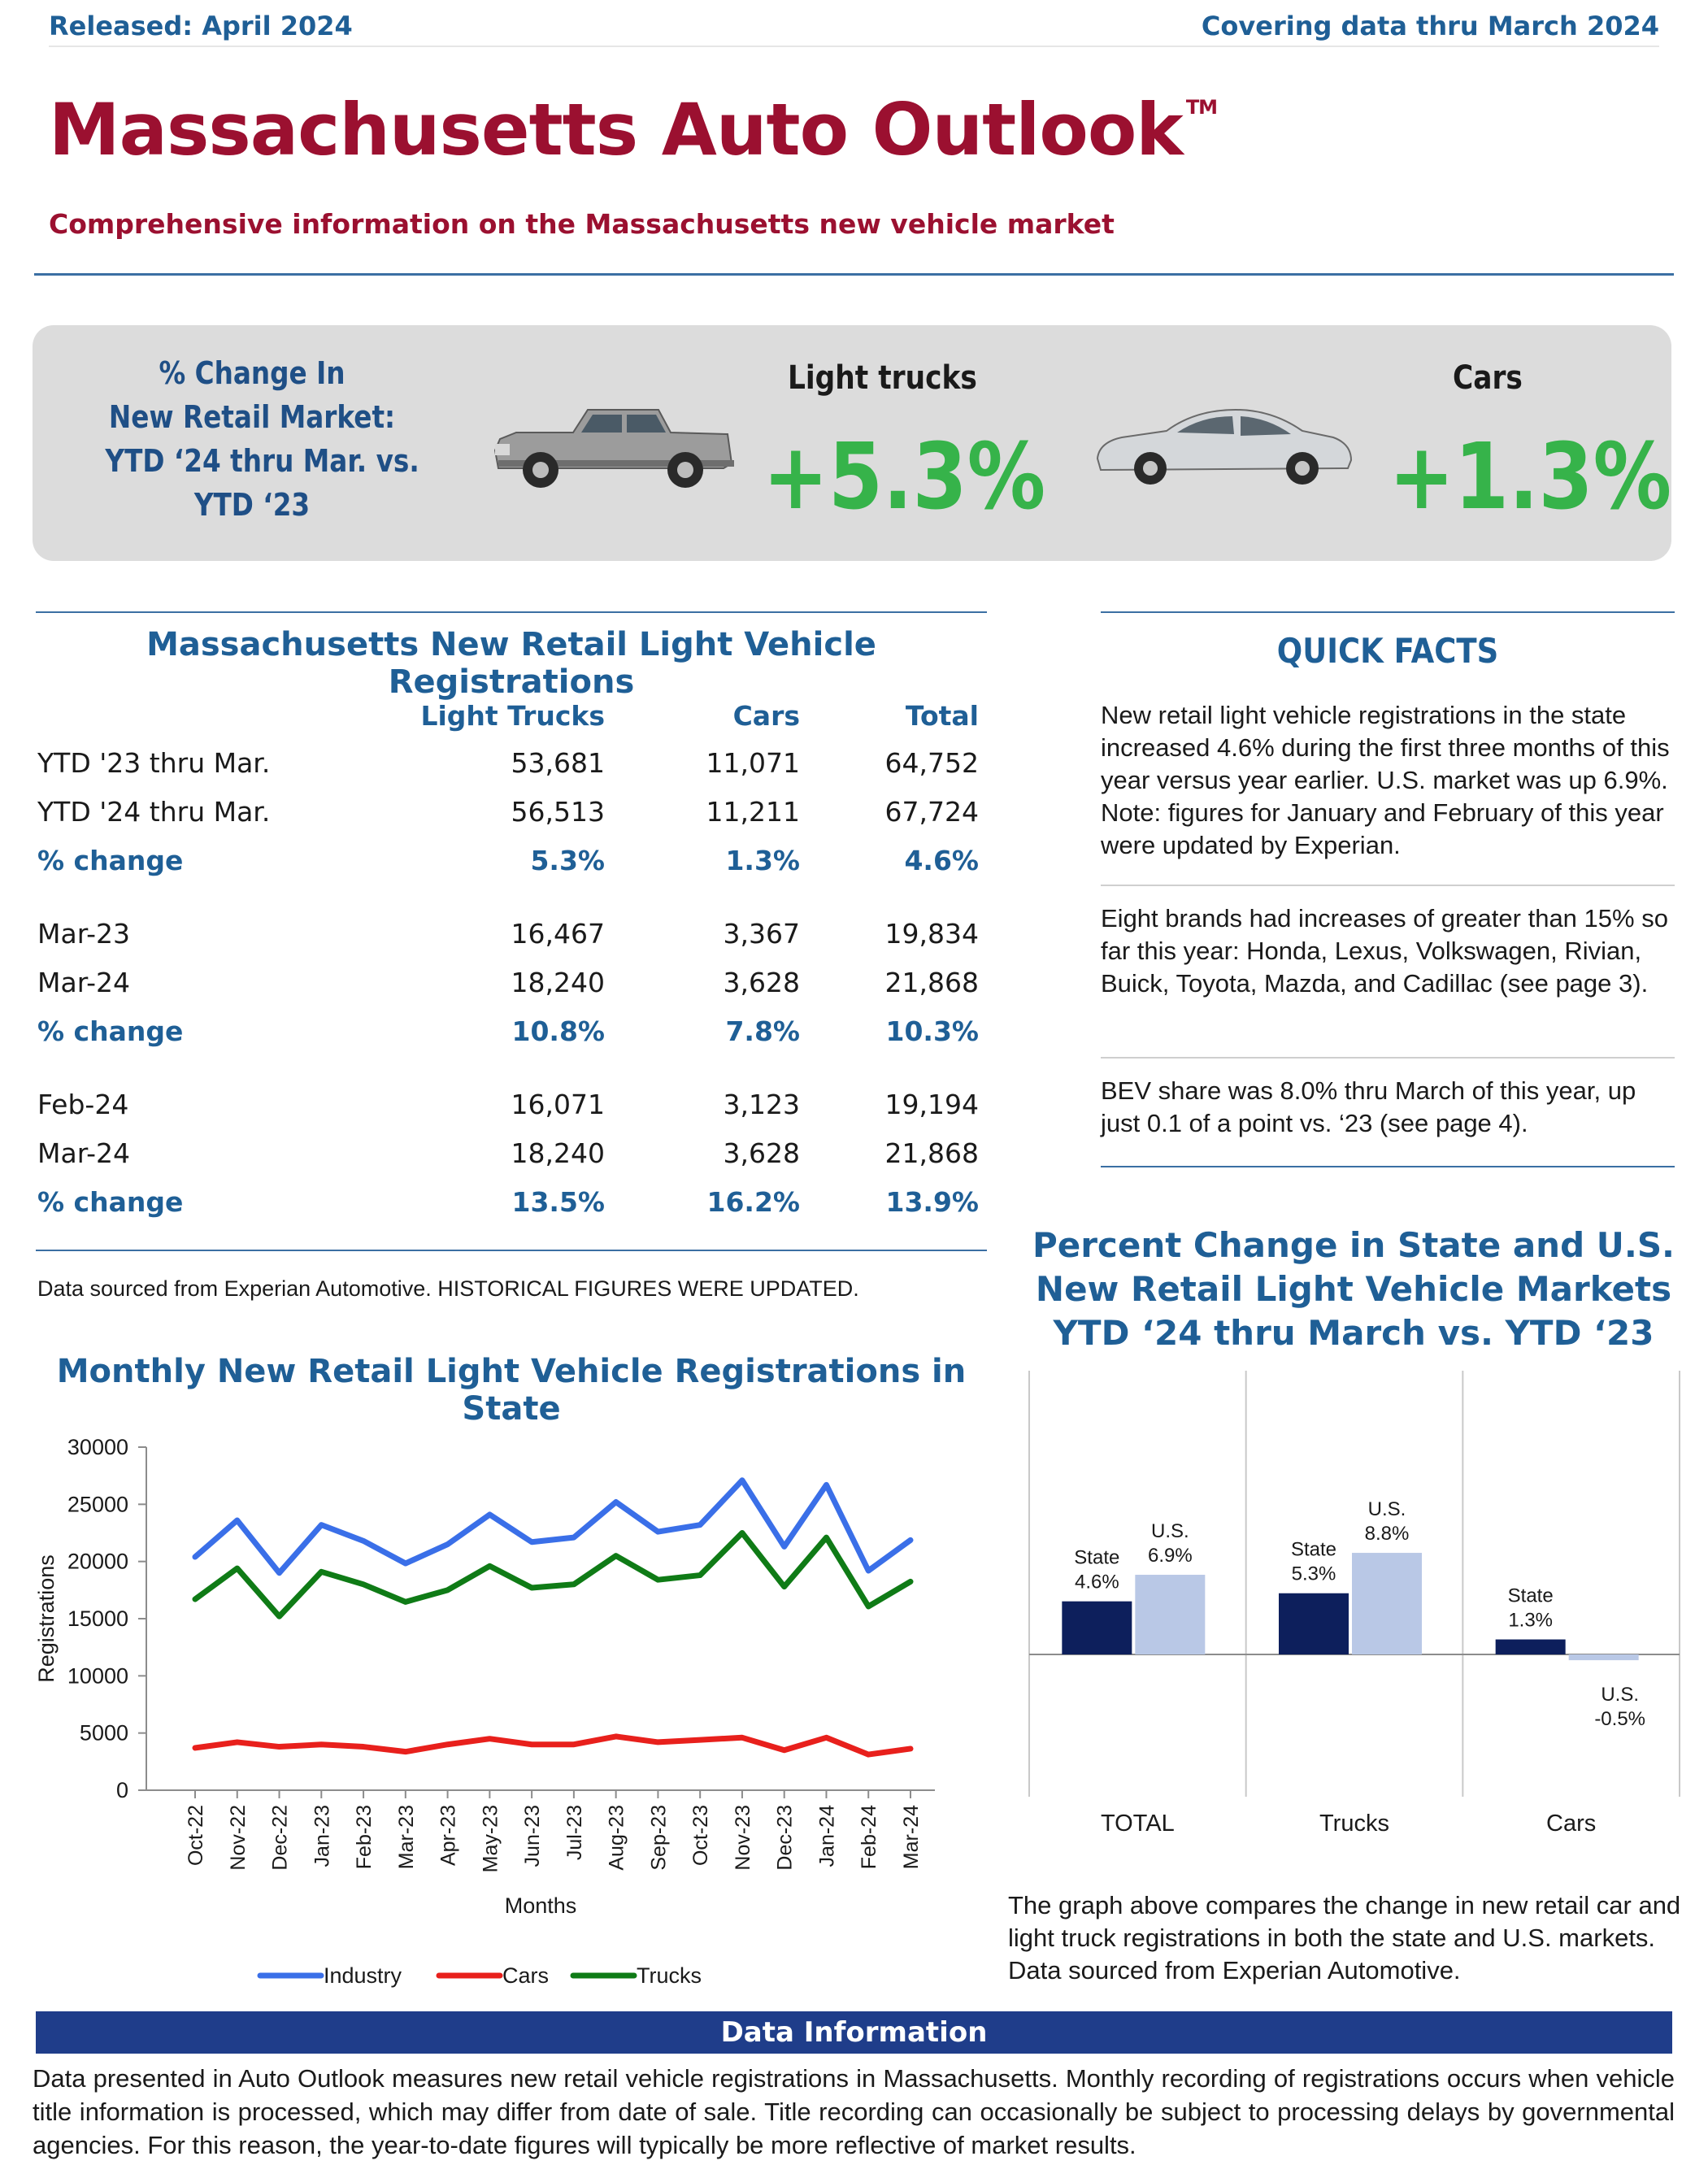 This screenshot has width=1708, height=2165. I want to click on sedan-car-icon, so click(1224, 447).